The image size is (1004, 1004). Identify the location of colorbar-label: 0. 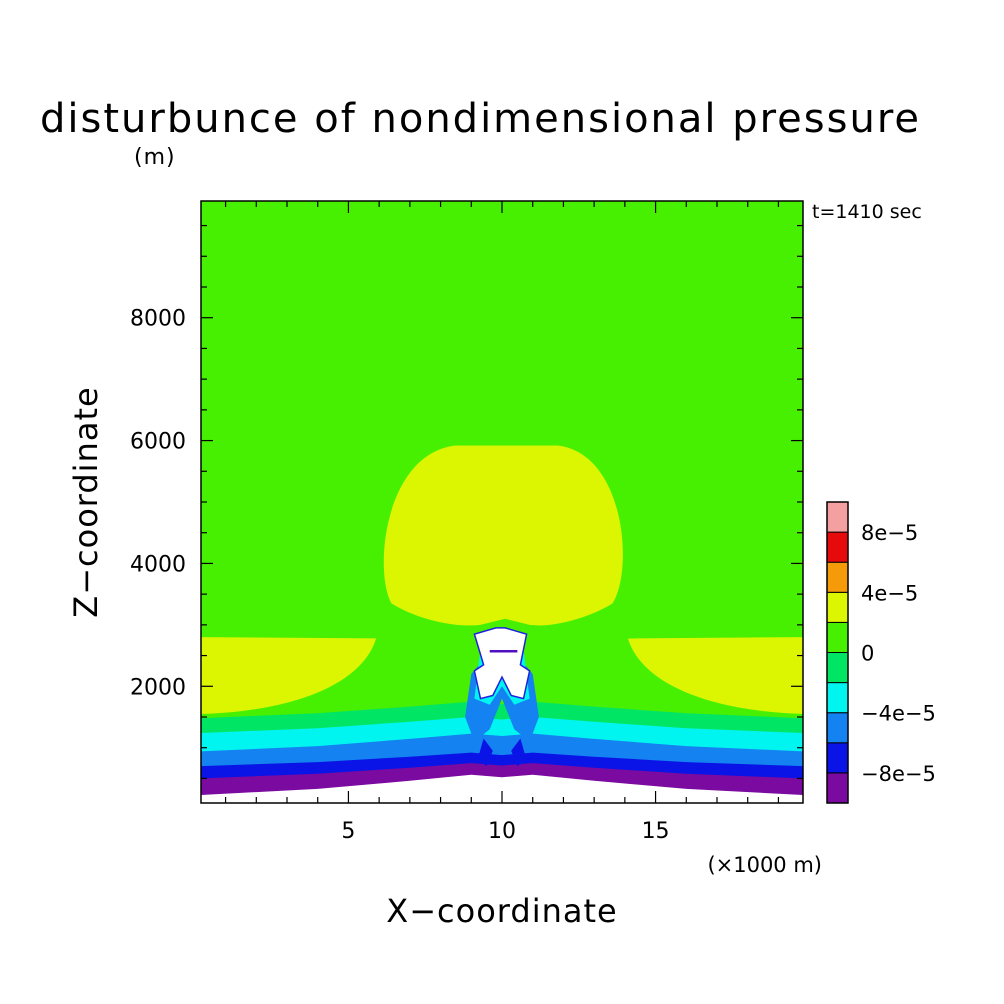
(867, 654).